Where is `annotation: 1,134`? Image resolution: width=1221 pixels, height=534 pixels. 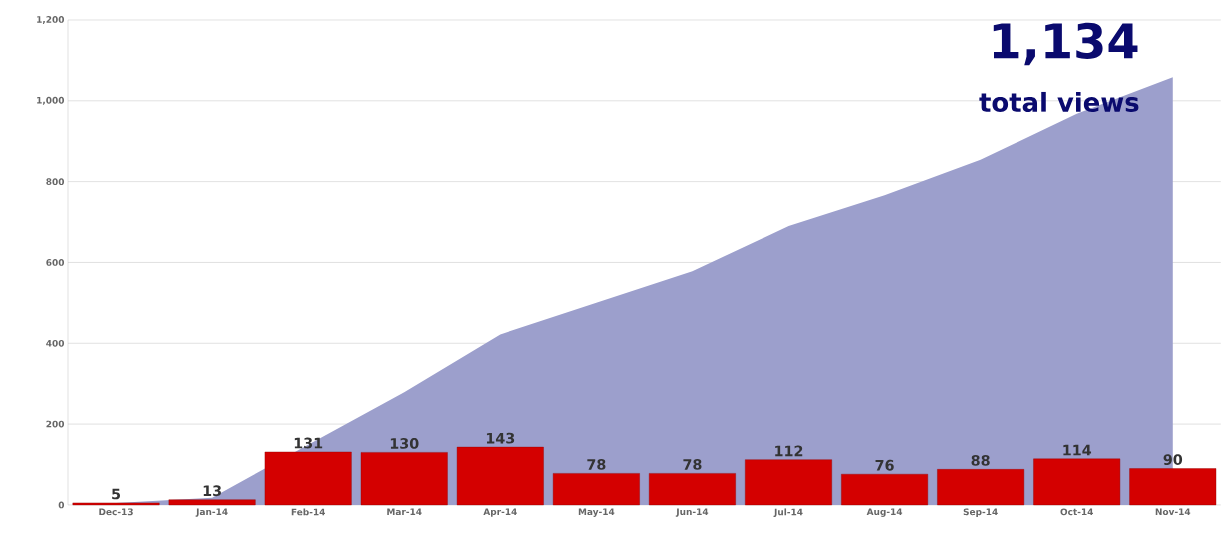
annotation: 1,134 is located at coordinates (1065, 44).